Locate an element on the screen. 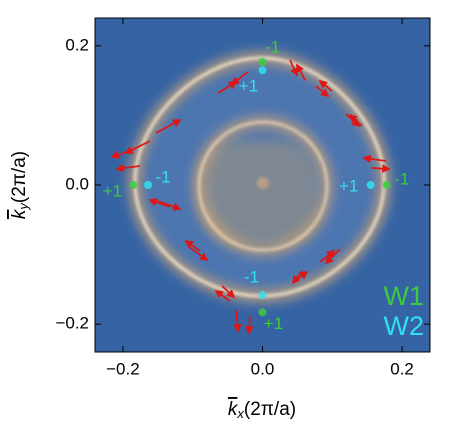 This screenshot has width=474, height=426. y-axis-label: ky(2π/a) is located at coordinates (20, 185).